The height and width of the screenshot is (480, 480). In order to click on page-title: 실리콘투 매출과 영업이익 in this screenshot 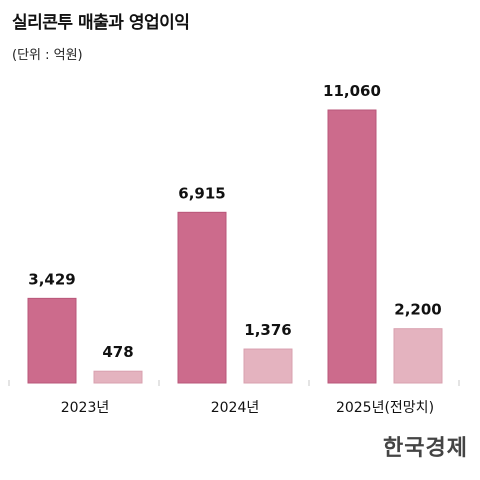, I will do `click(101, 23)`.